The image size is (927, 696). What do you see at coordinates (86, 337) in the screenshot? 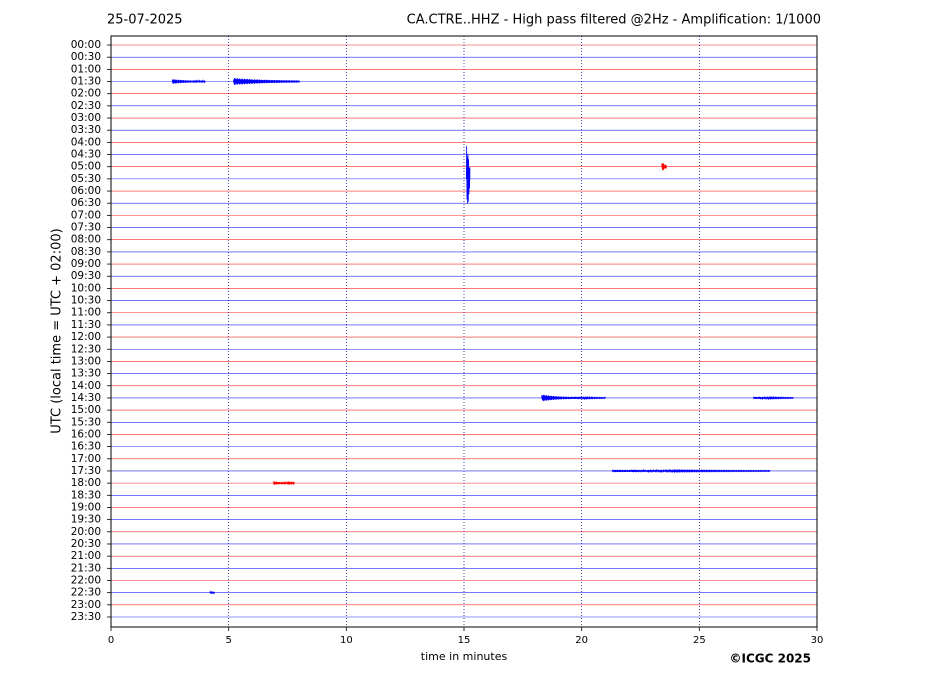
I see `y-tick-label: 12:00` at bounding box center [86, 337].